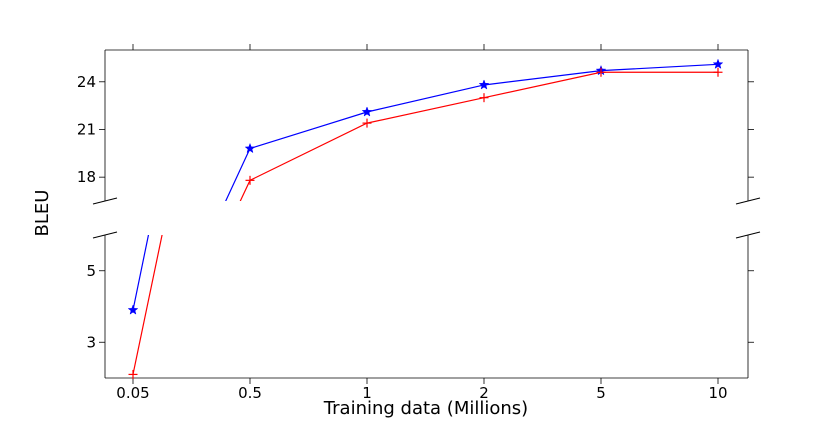  I want to click on x-tick-label: 1, so click(367, 393).